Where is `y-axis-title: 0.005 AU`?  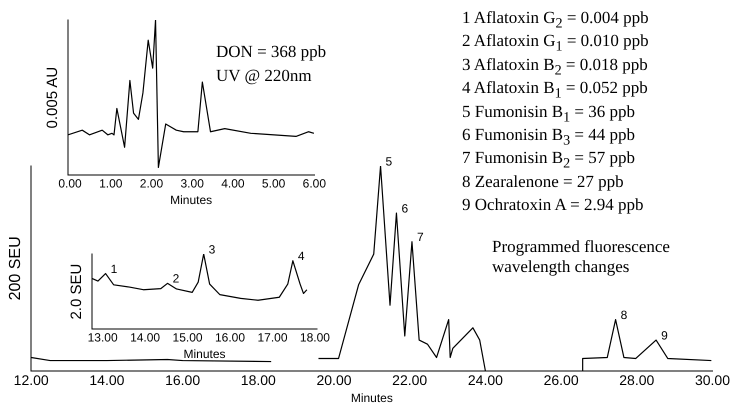
y-axis-title: 0.005 AU is located at coordinates (53, 97).